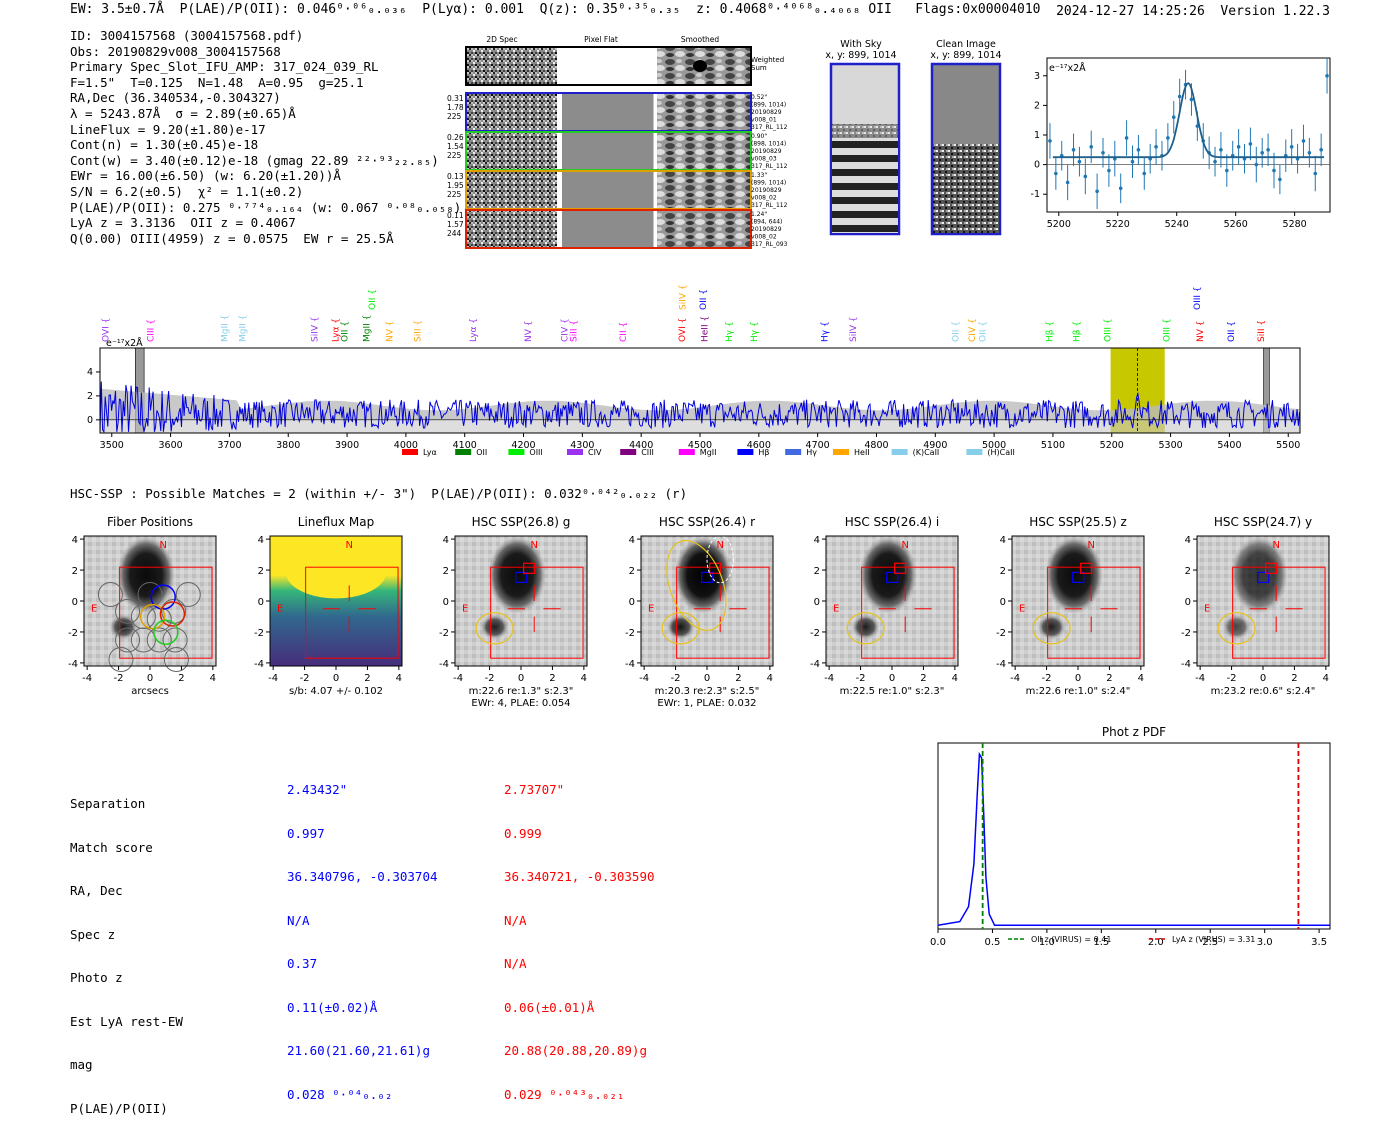 Image resolution: width=1400 pixels, height=1145 pixels. I want to click on hsc-xtick-label: -4, so click(87, 678).